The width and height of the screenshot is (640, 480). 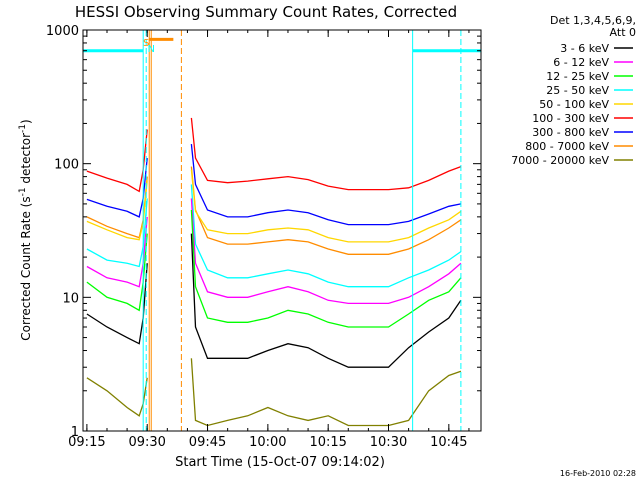 I want to click on series-line-100-300-kev, so click(x=274, y=155).